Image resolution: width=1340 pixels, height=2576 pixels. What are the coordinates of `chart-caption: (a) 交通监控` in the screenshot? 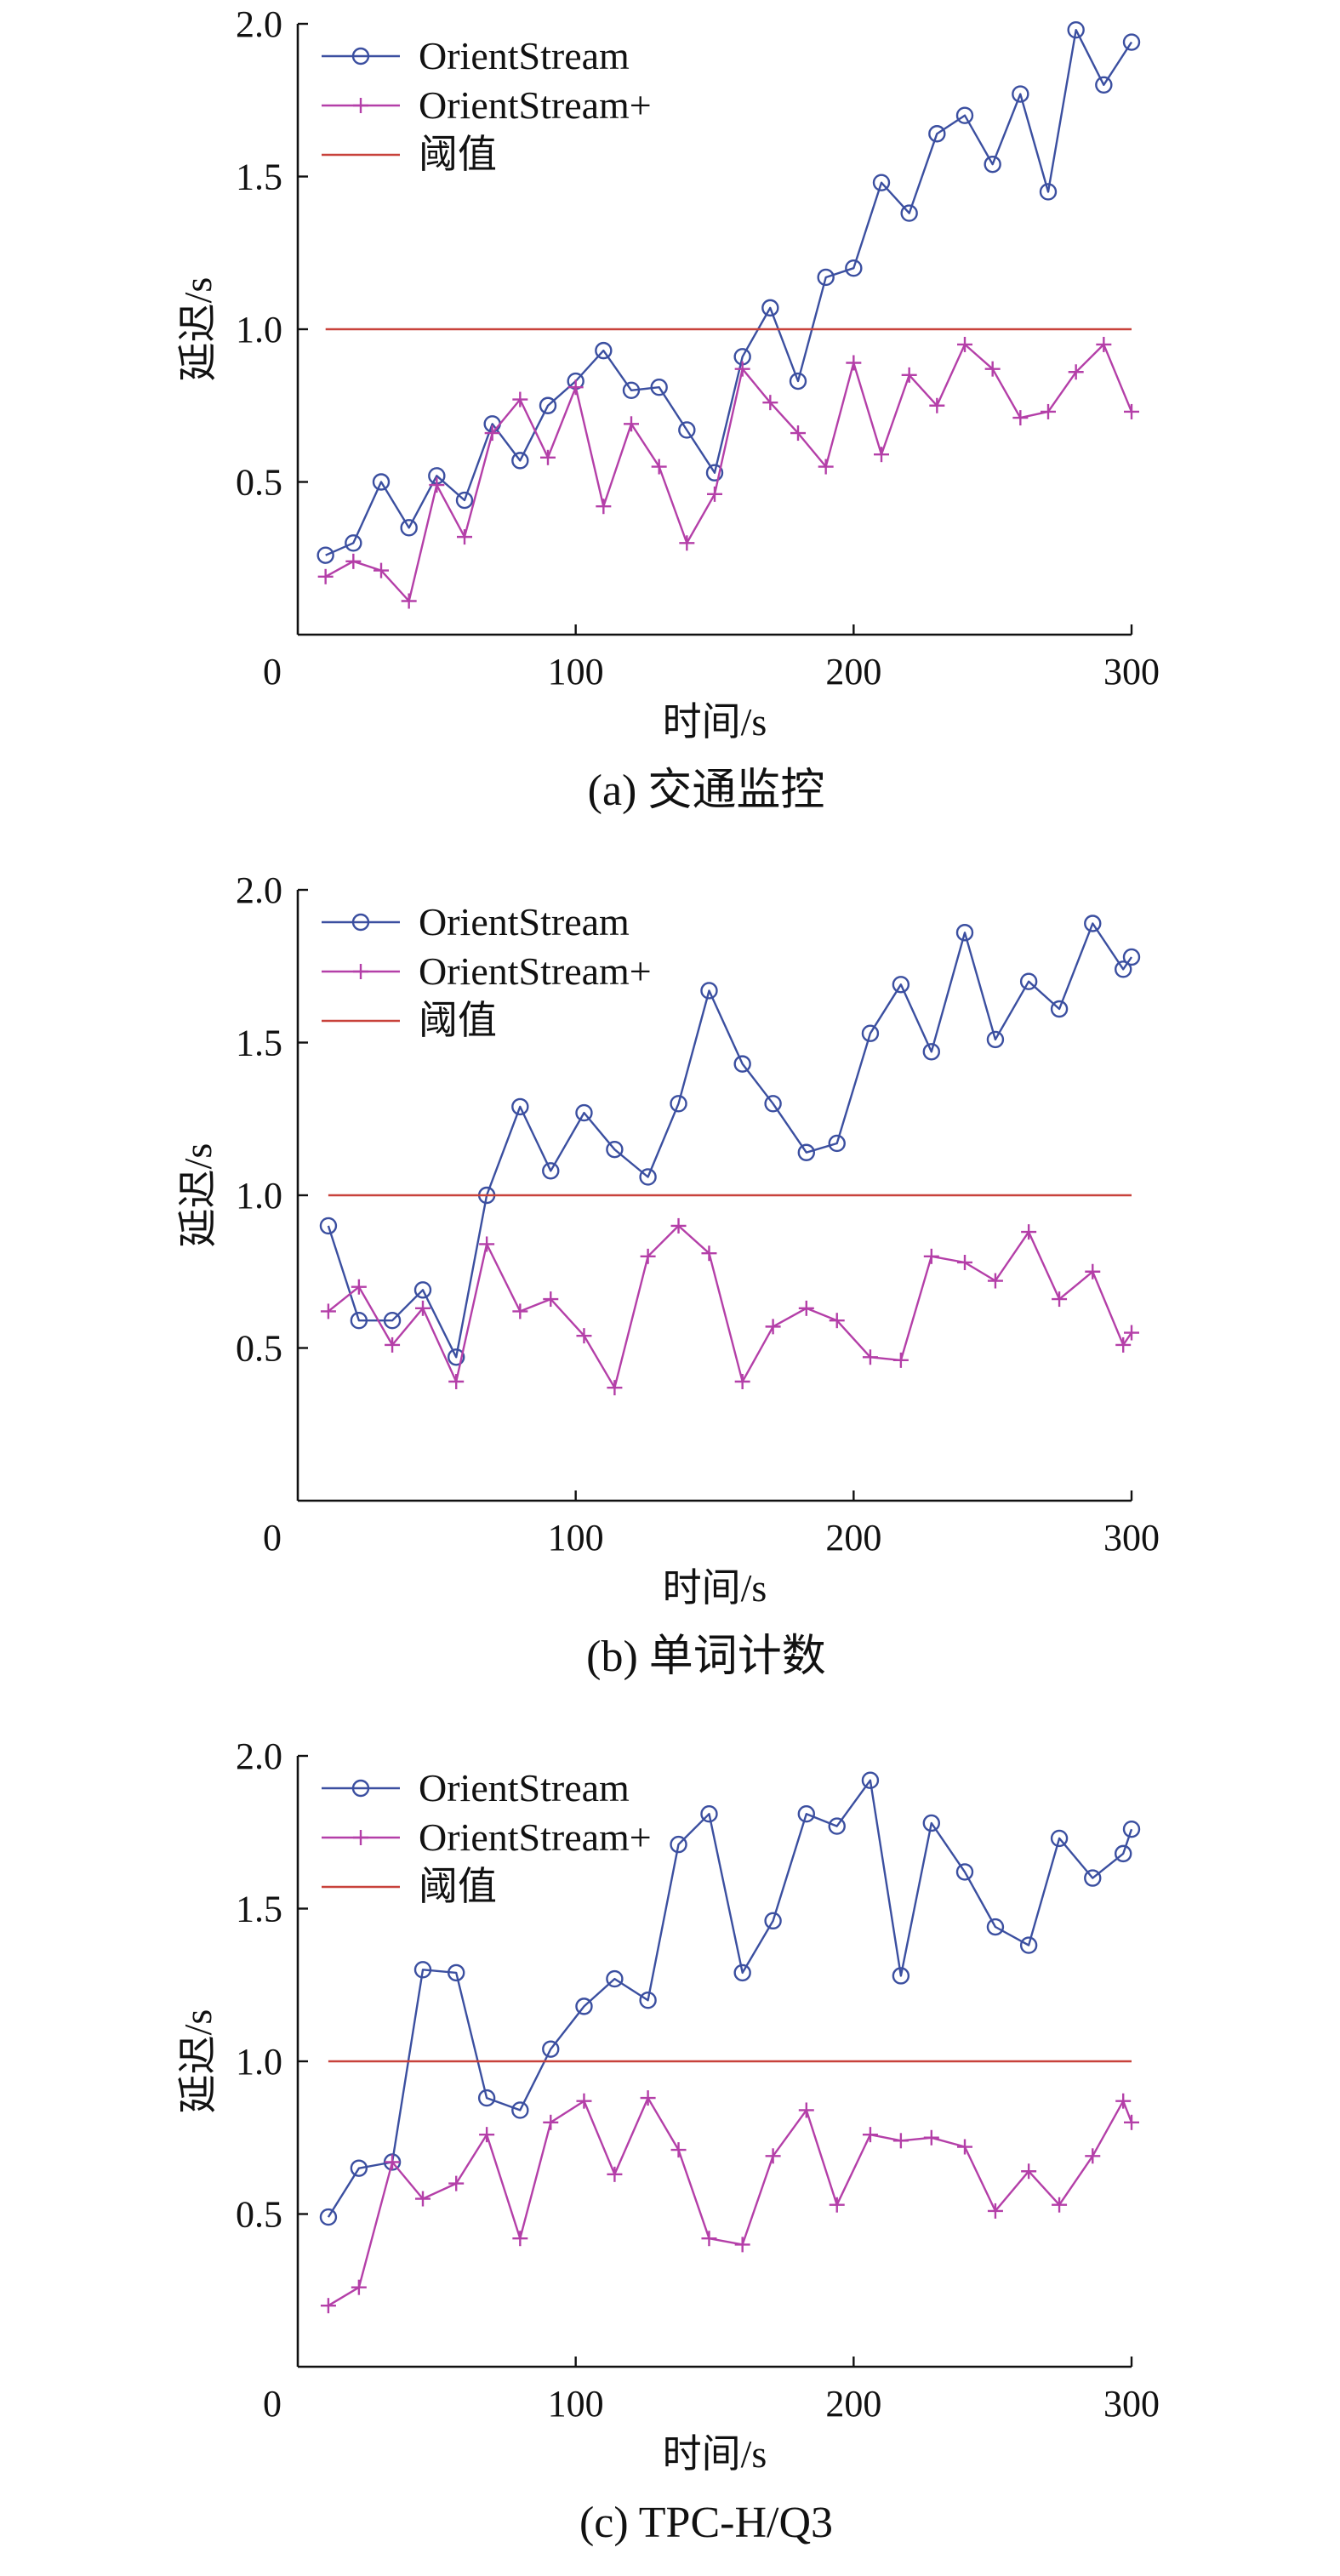 It's located at (706, 791).